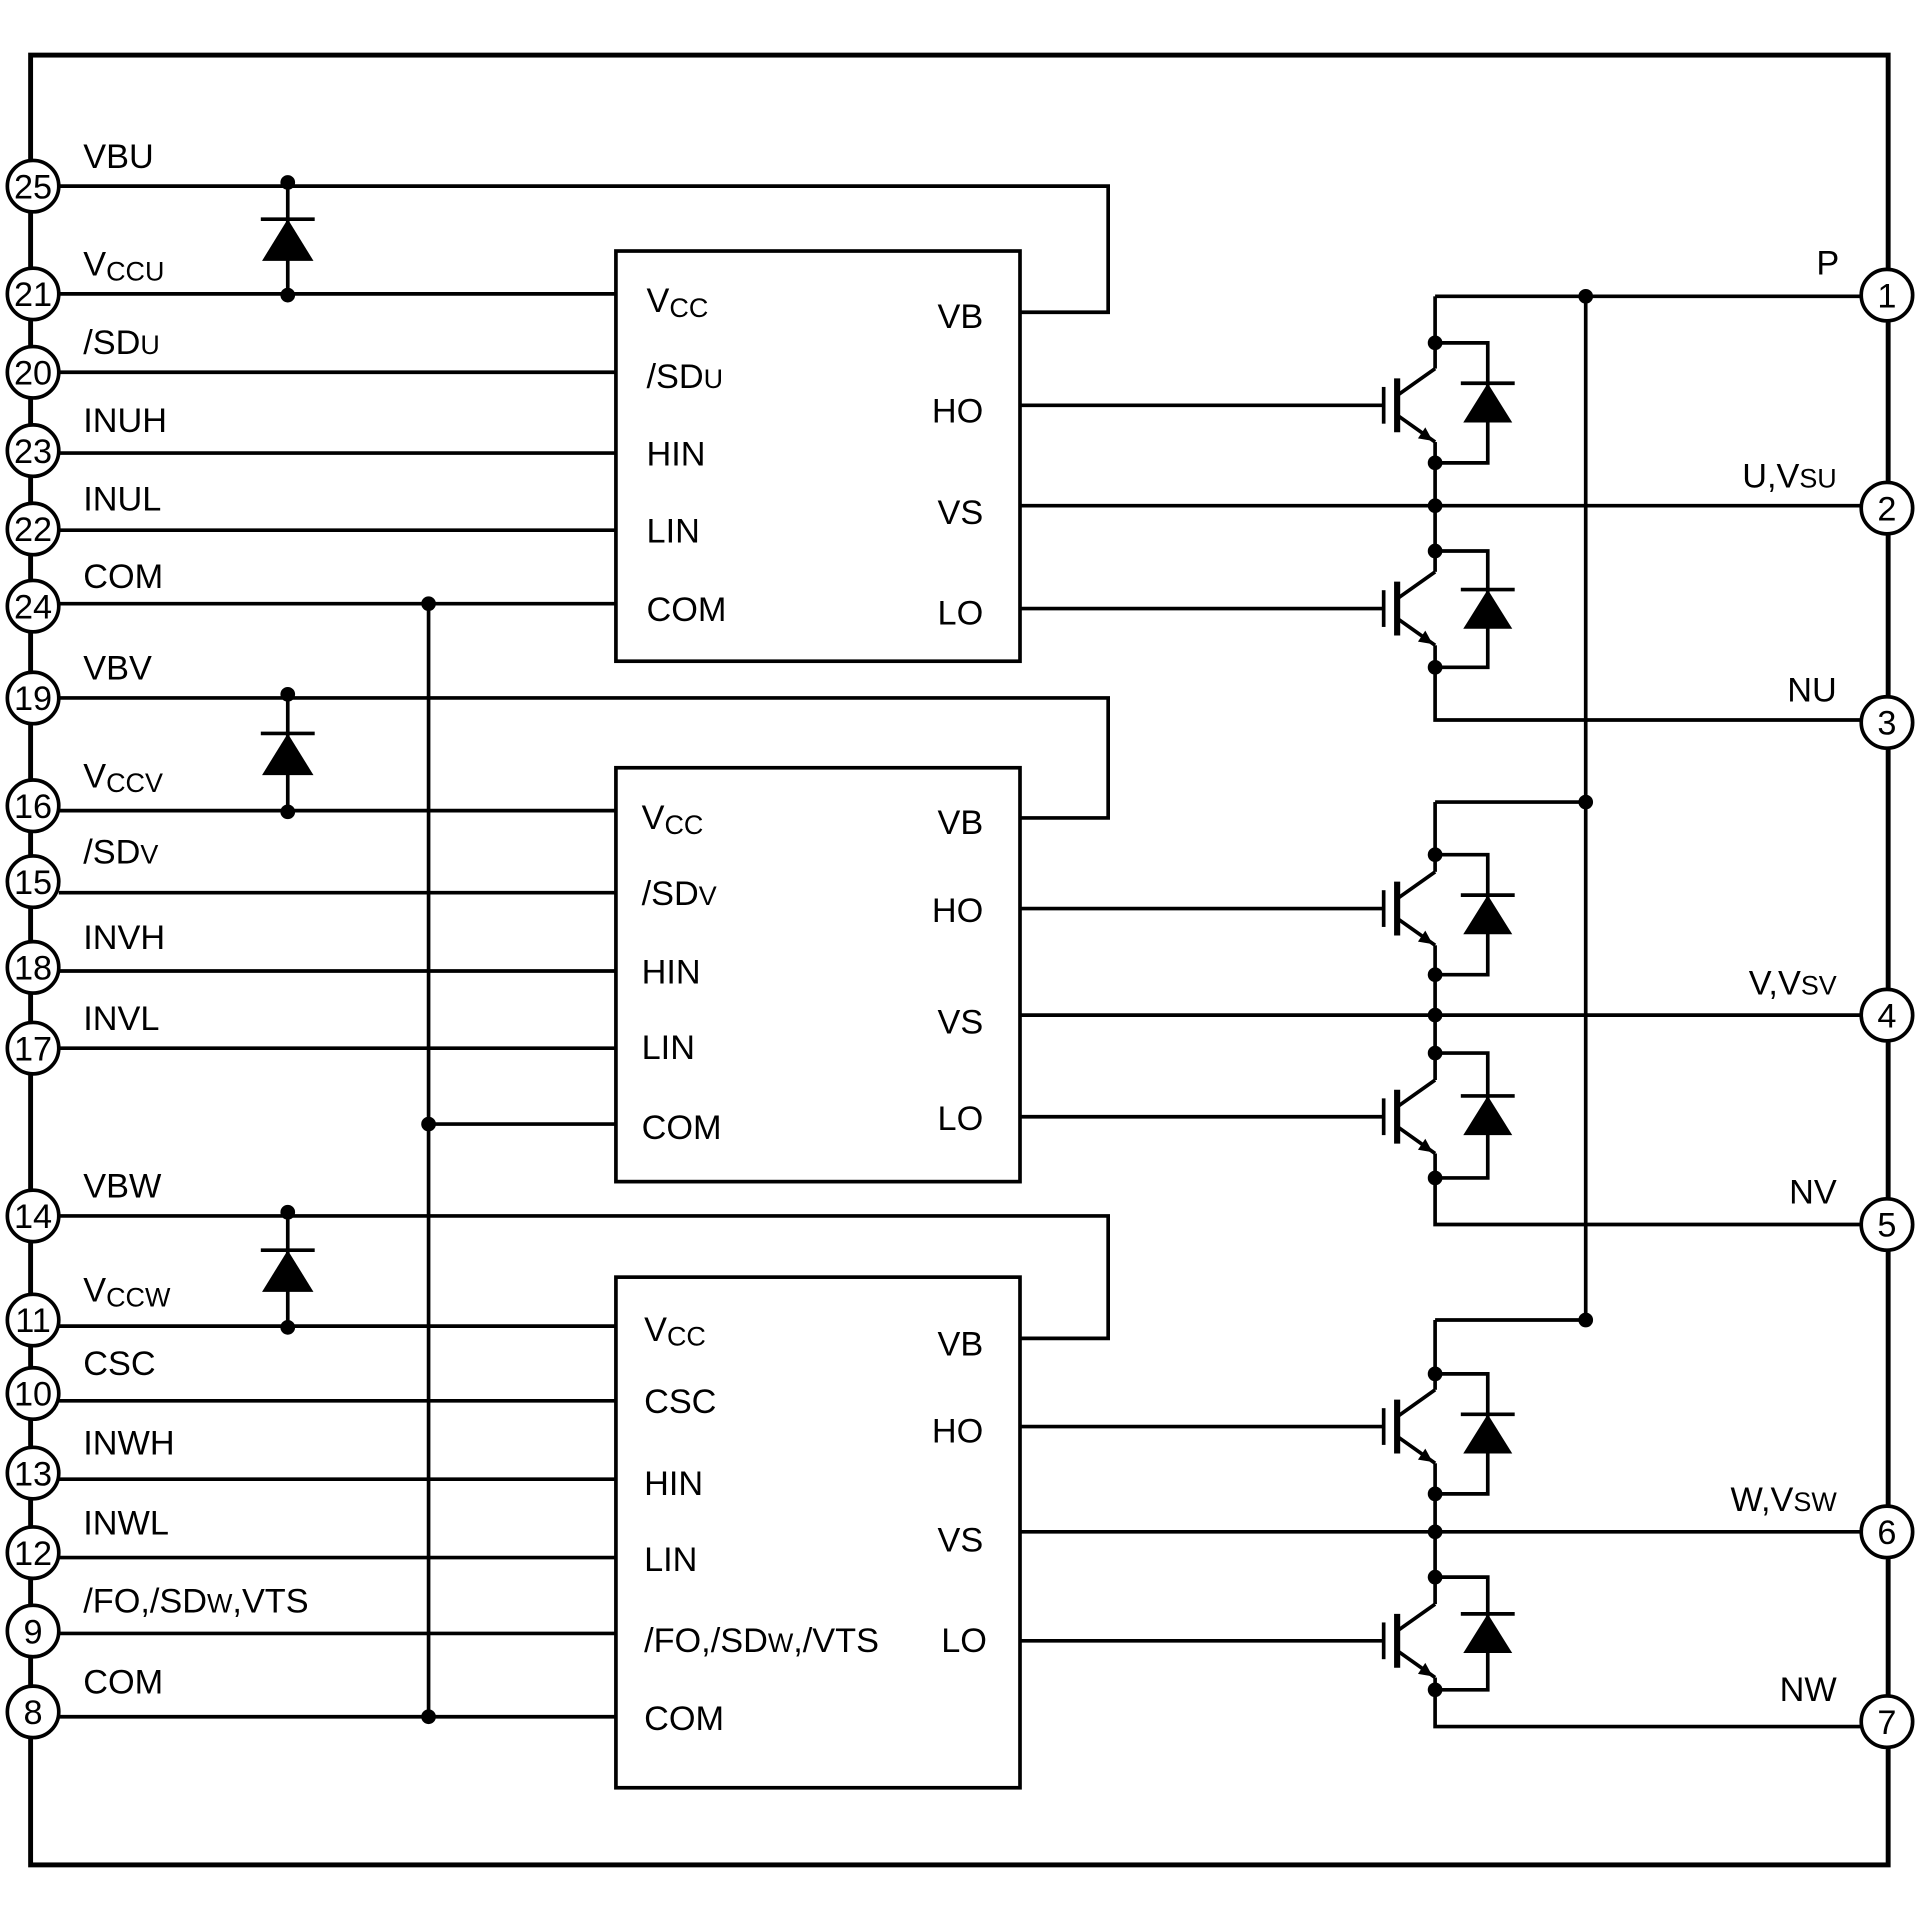 Image resolution: width=1920 pixels, height=1920 pixels. Describe the element at coordinates (120, 852) in the screenshot. I see `left-pin-label: /SDV` at that location.